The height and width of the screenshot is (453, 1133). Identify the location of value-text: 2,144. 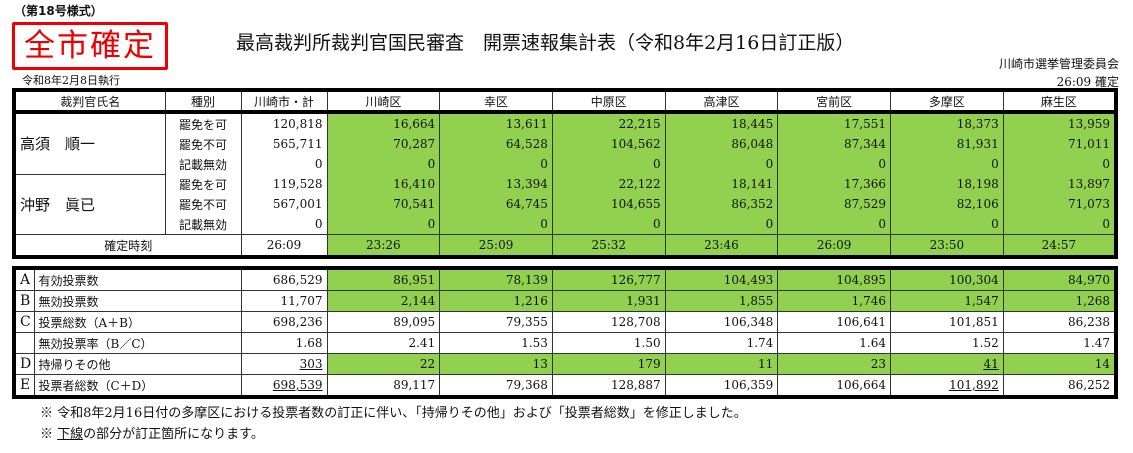
(418, 301).